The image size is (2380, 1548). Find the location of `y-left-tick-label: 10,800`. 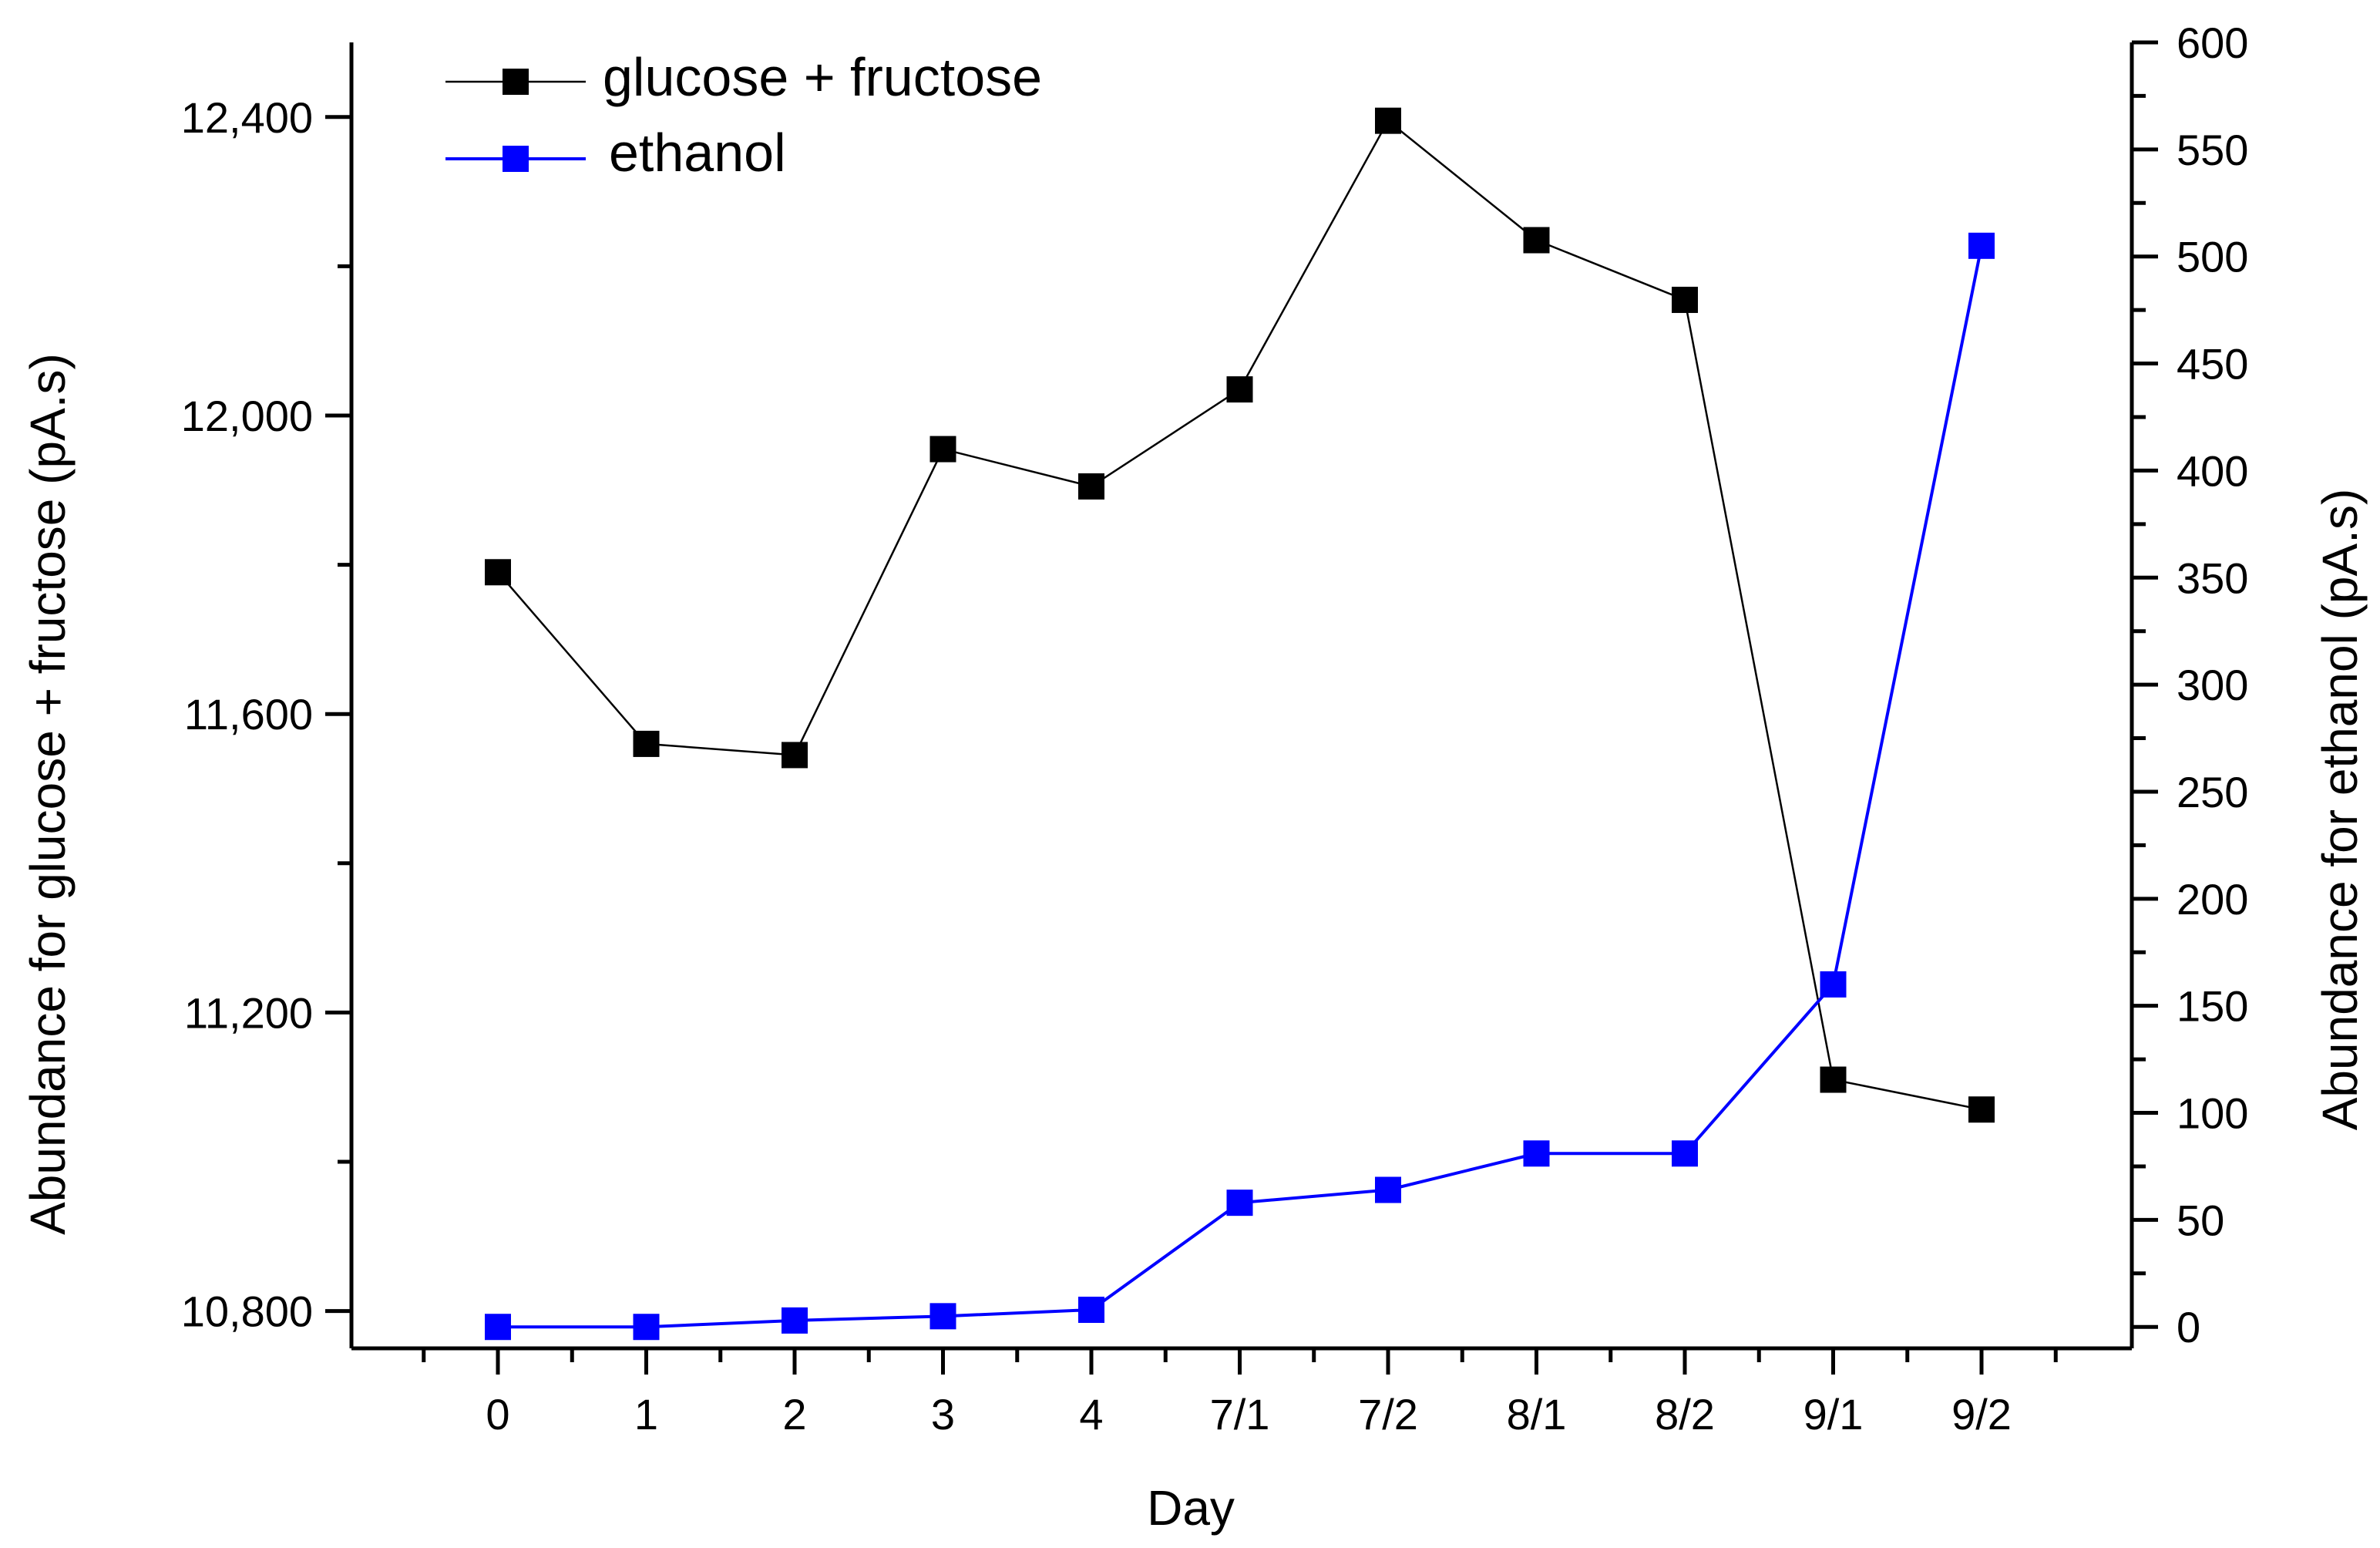

y-left-tick-label: 10,800 is located at coordinates (247, 1311).